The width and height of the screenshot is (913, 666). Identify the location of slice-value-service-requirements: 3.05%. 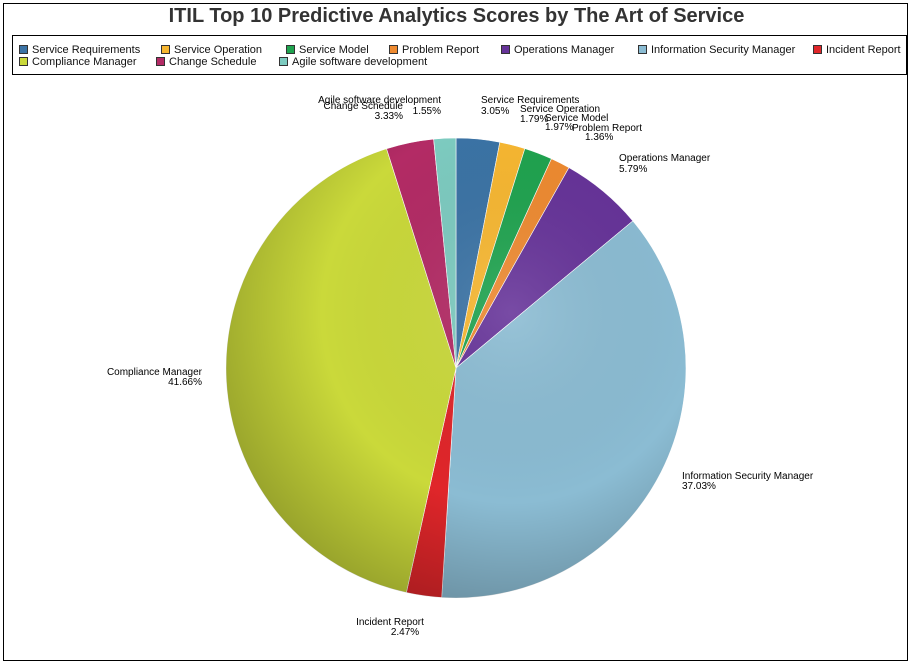
(495, 111).